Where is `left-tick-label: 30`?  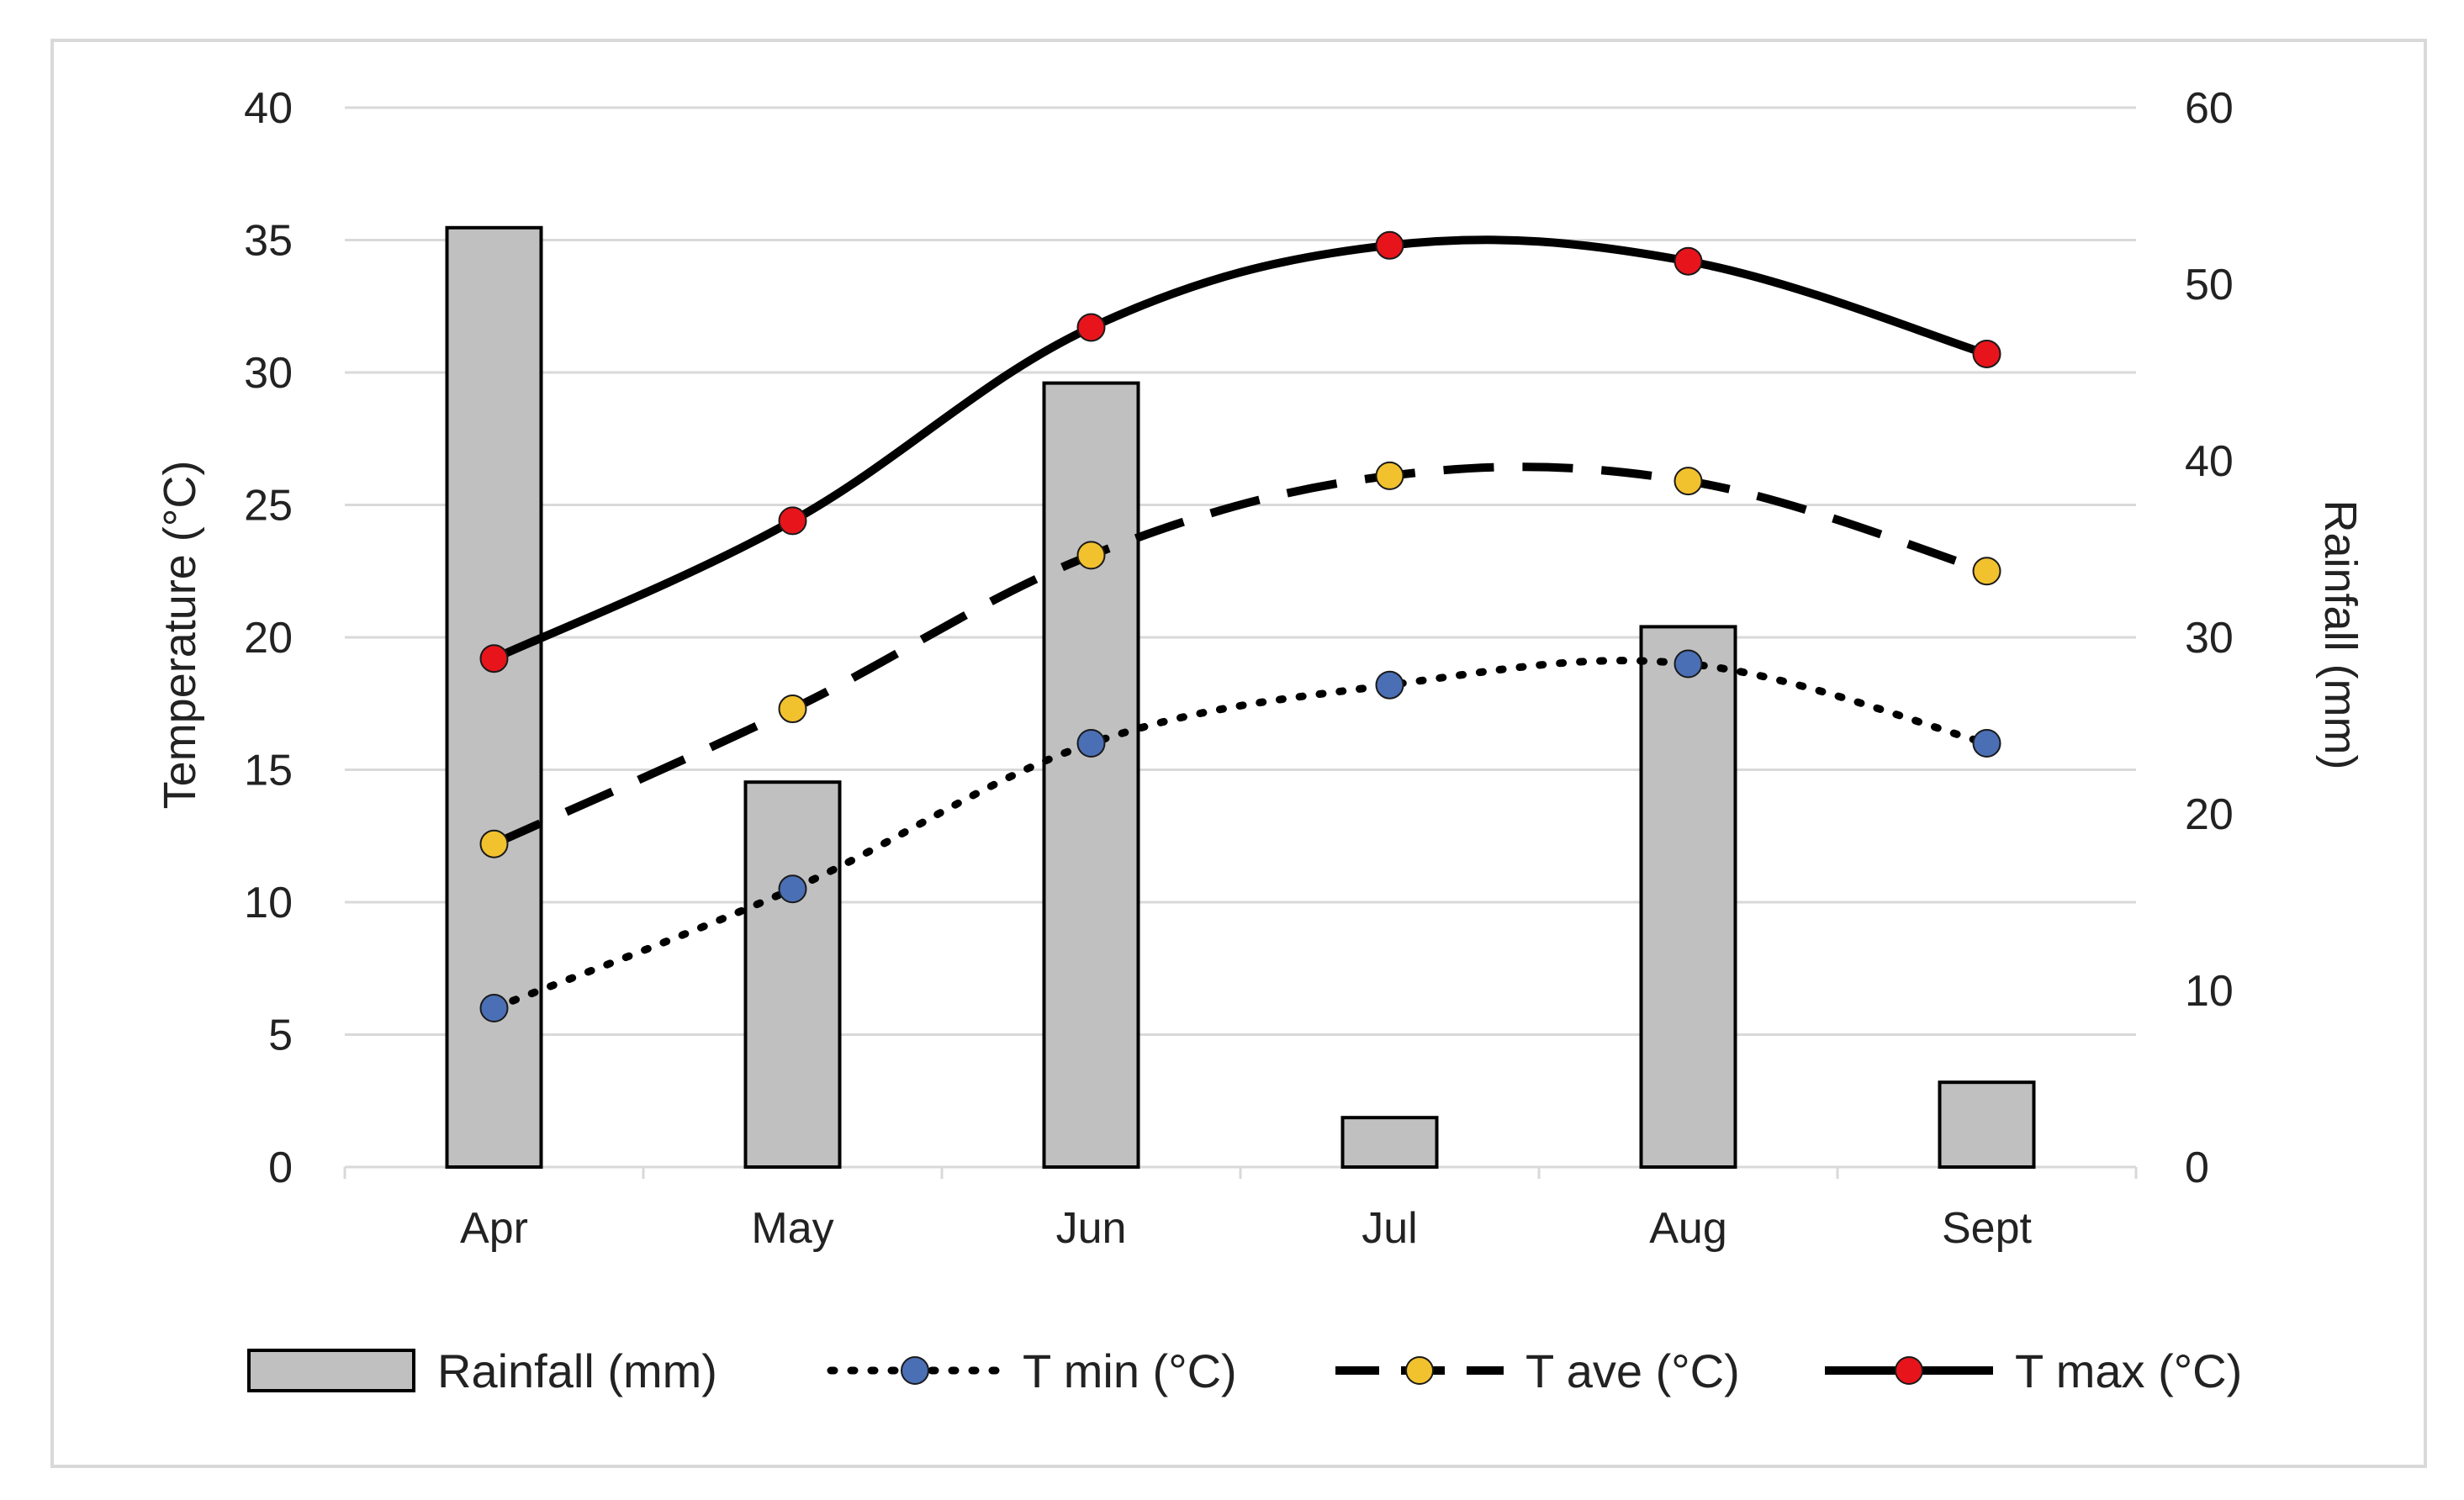
left-tick-label: 30 is located at coordinates (268, 373).